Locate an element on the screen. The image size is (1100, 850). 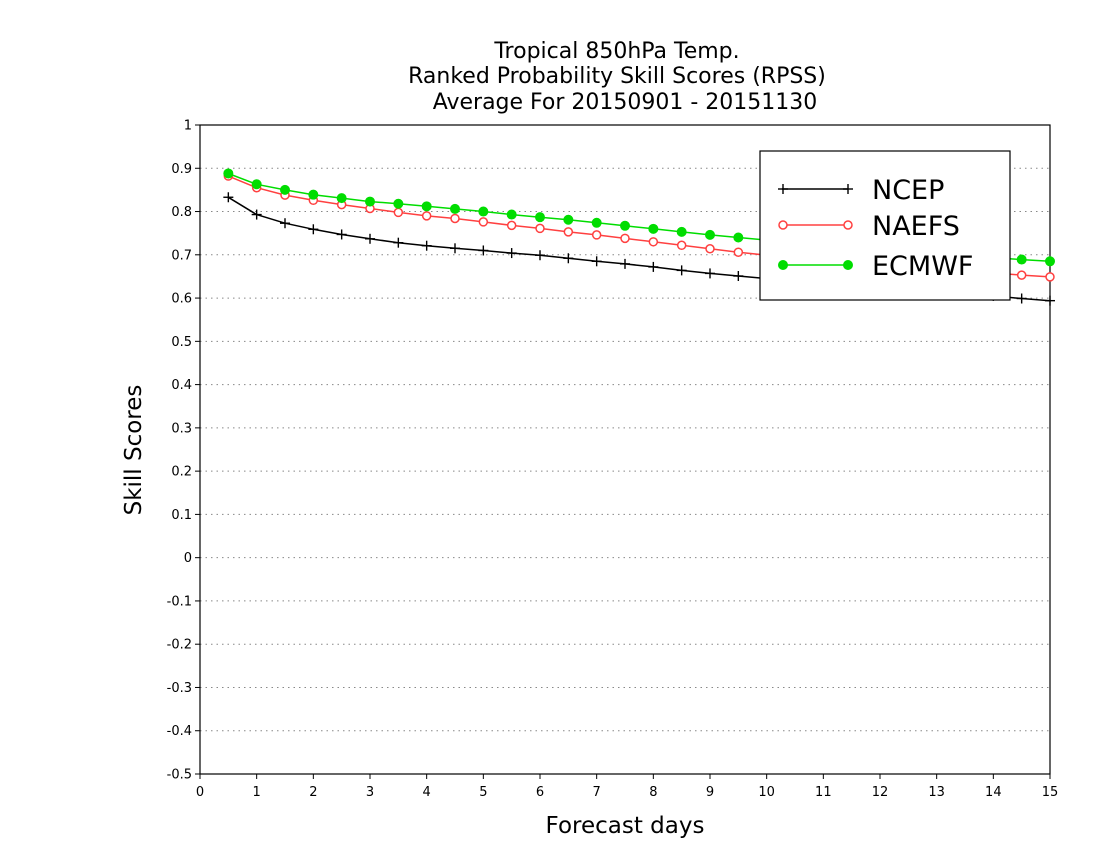
y-tick-label: 0.9 is located at coordinates (181, 169).